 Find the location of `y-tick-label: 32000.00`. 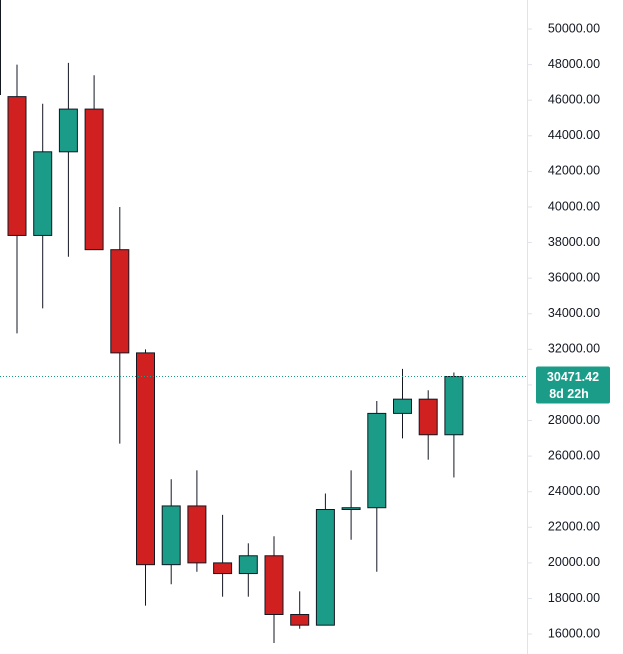

y-tick-label: 32000.00 is located at coordinates (574, 349).